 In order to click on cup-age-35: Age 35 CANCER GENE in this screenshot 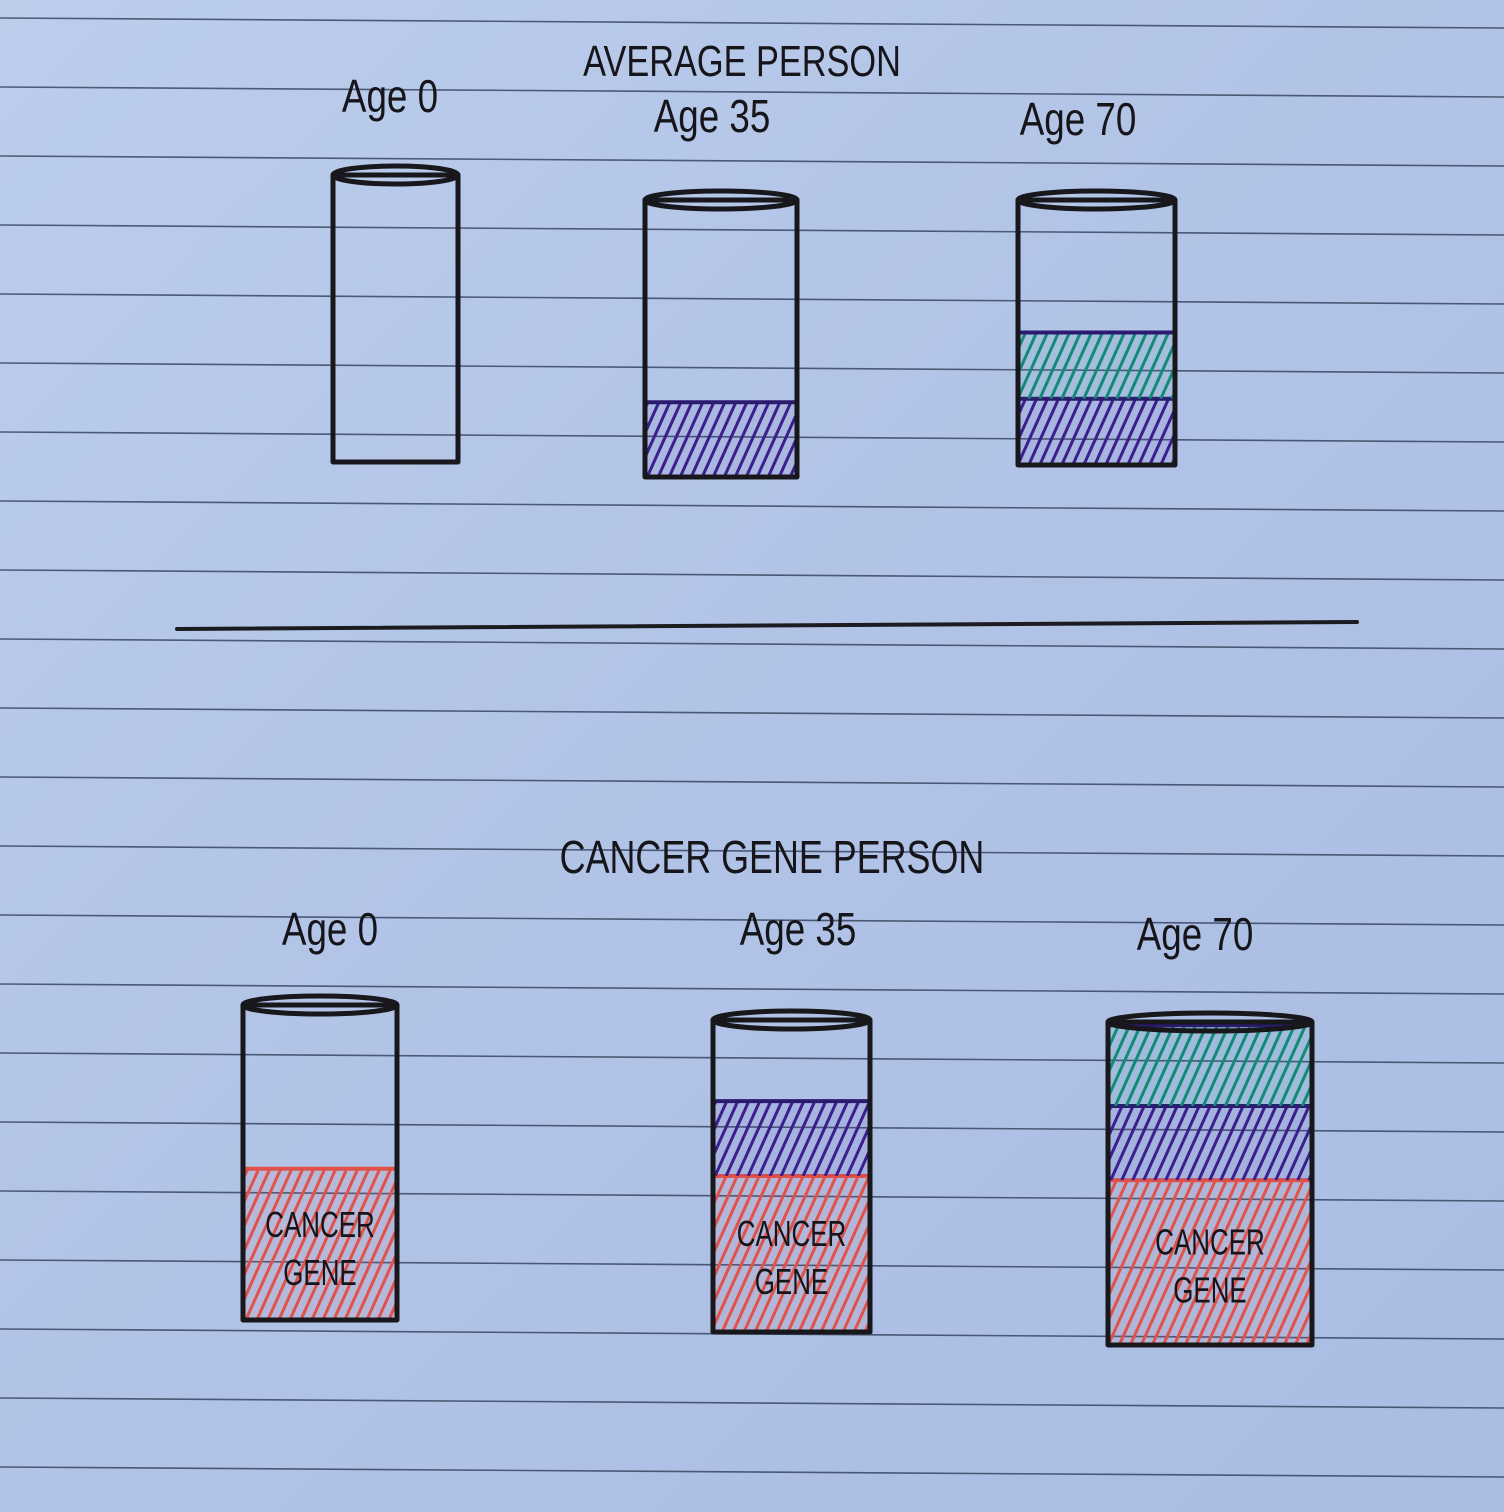, I will do `click(791, 1119)`.